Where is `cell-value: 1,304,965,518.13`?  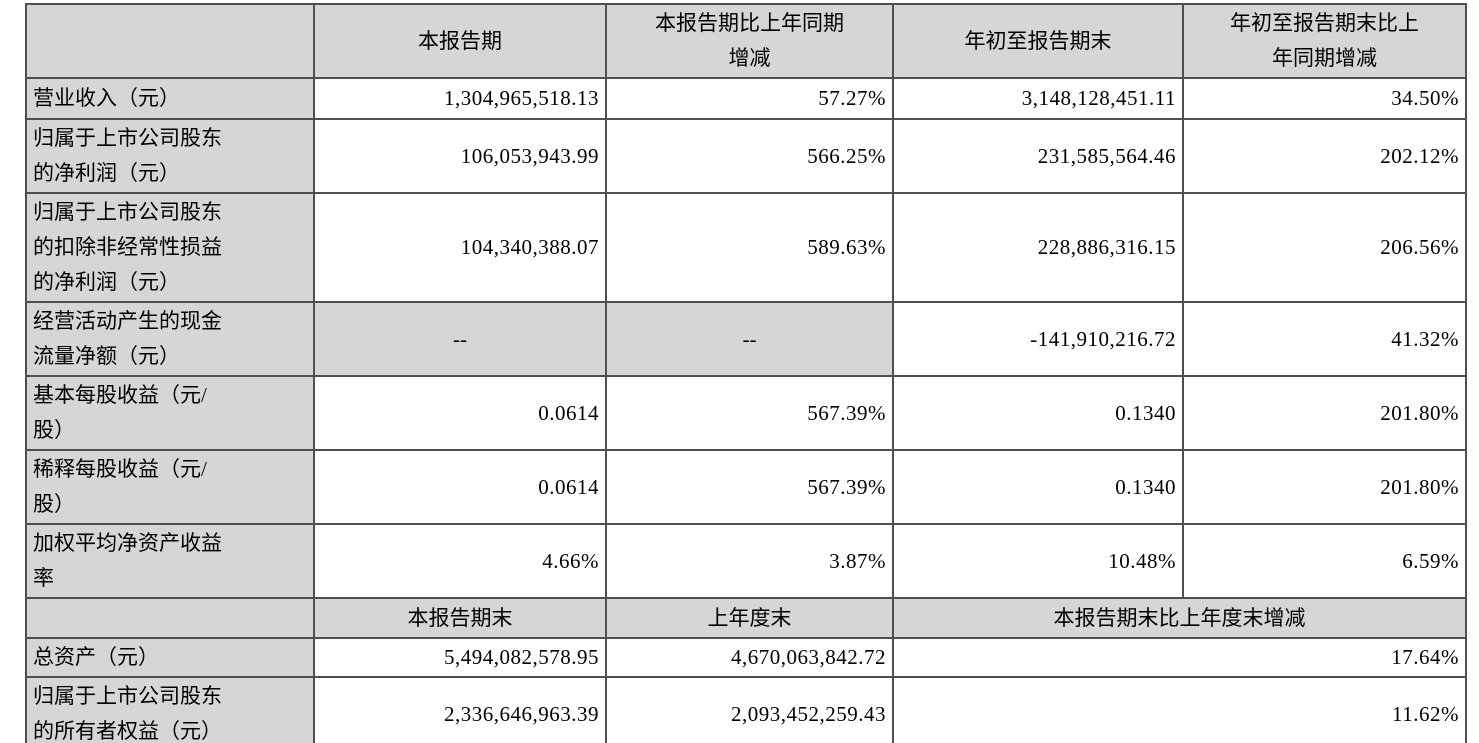
cell-value: 1,304,965,518.13 is located at coordinates (460, 98).